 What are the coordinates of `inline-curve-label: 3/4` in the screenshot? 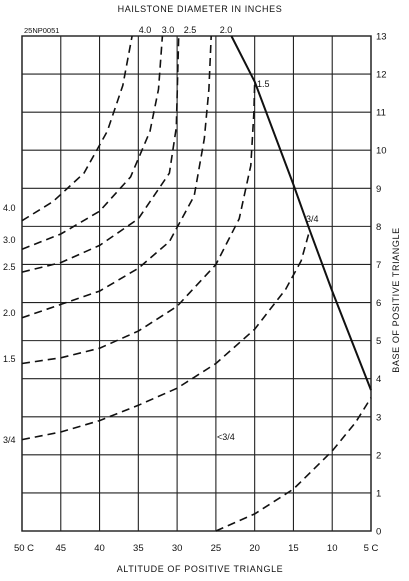 It's located at (312, 219).